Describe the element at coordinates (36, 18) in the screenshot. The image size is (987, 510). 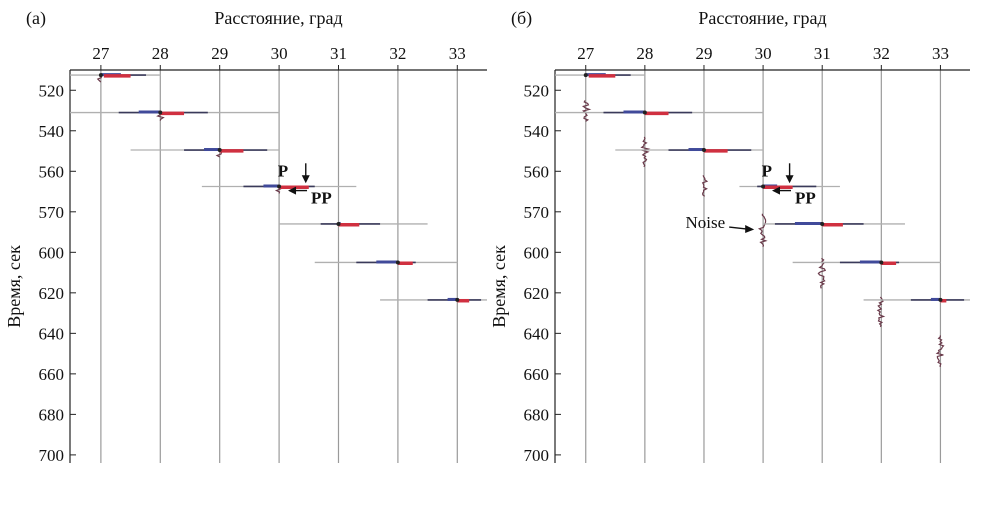
I see `panel-label: (a)` at that location.